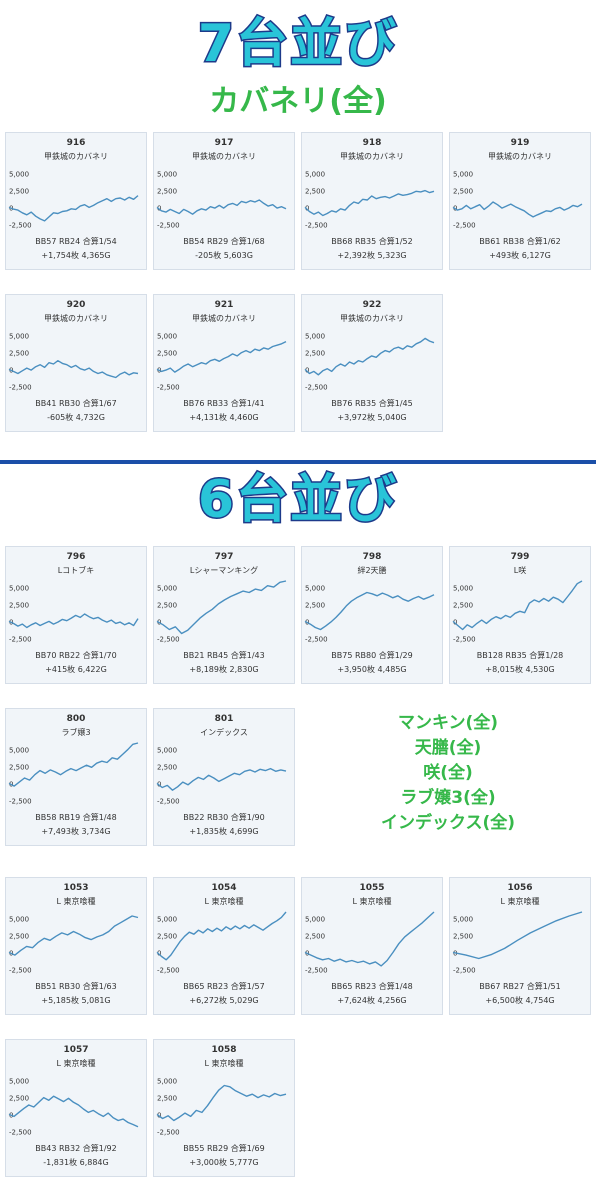 Image resolution: width=596 pixels, height=1199 pixels. I want to click on chart-title: 919, so click(520, 143).